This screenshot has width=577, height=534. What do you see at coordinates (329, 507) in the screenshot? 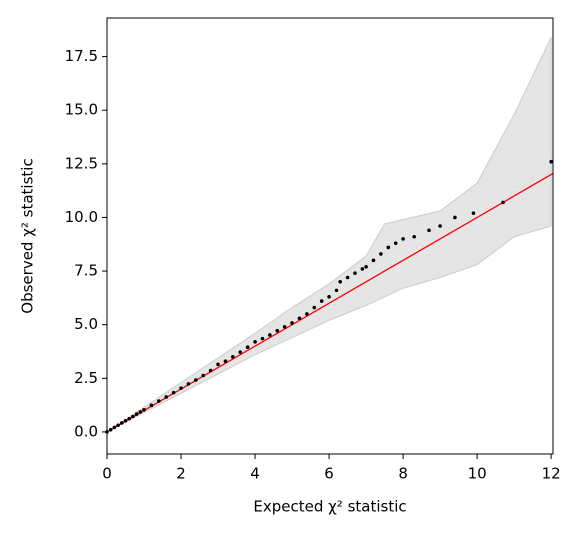
I see `x-axis-label: Expected χ² statistic` at bounding box center [329, 507].